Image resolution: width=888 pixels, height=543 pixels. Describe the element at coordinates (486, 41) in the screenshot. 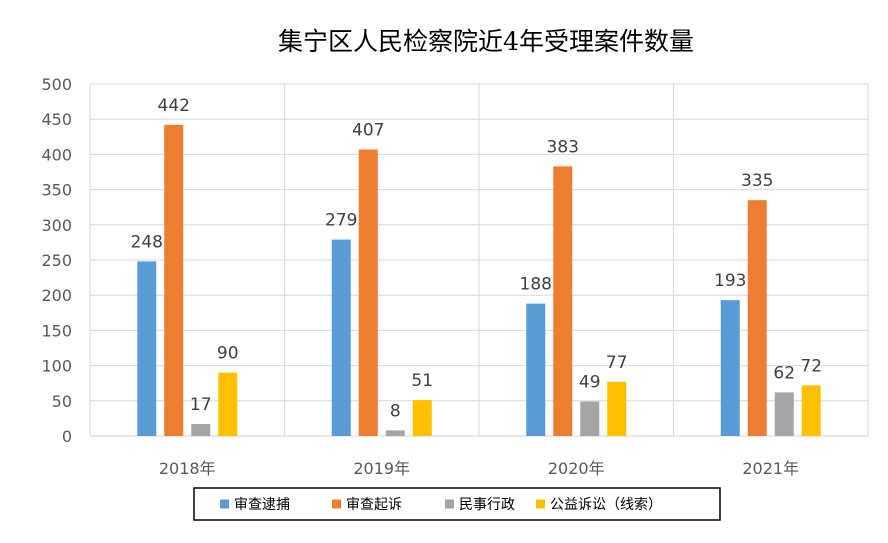

I see `chart-title: 集宁区人民检察院近4年受理案件数量` at that location.